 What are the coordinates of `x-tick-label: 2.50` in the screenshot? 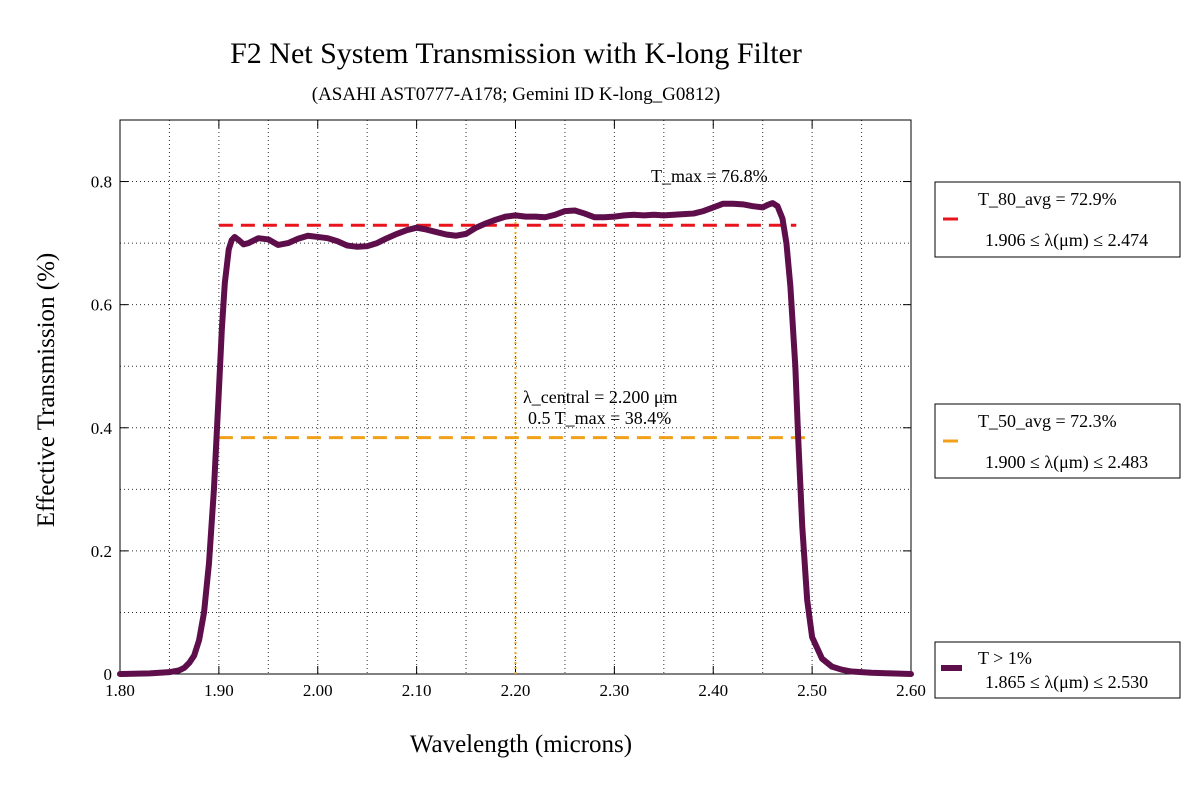 It's located at (812, 690).